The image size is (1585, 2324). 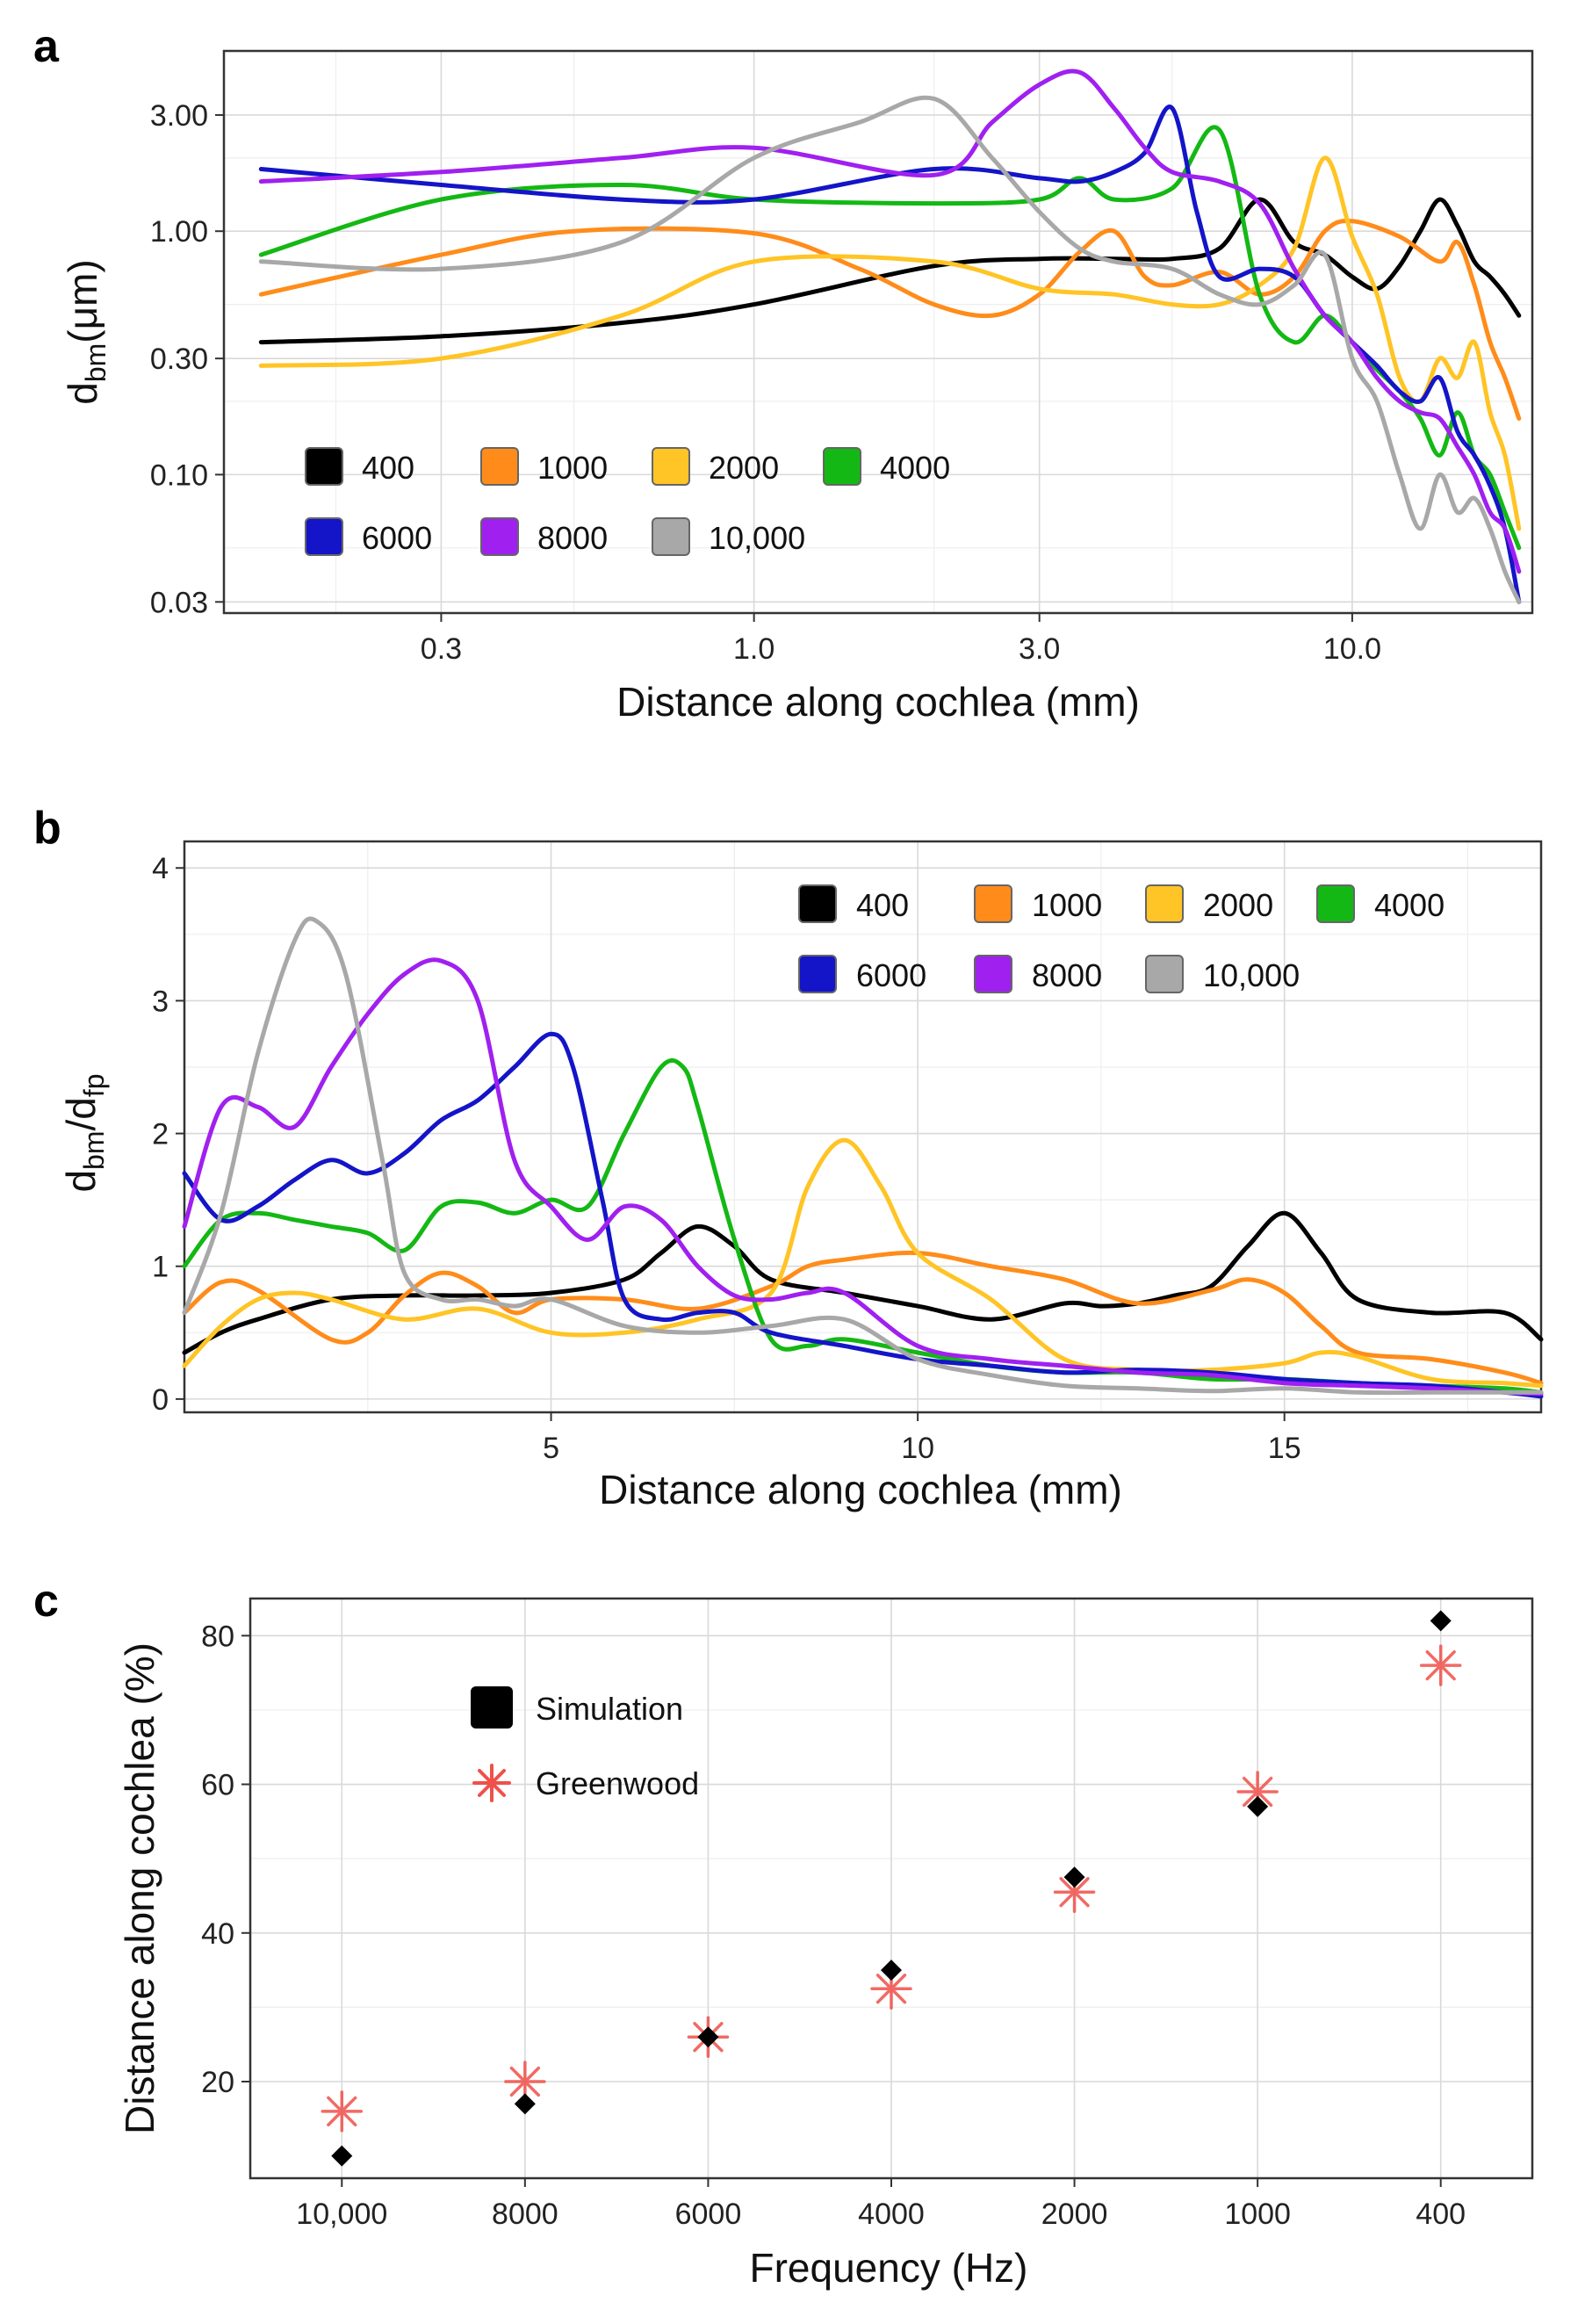 What do you see at coordinates (179, 359) in the screenshot?
I see `panel-a-y-tick-label-2: 0.30` at bounding box center [179, 359].